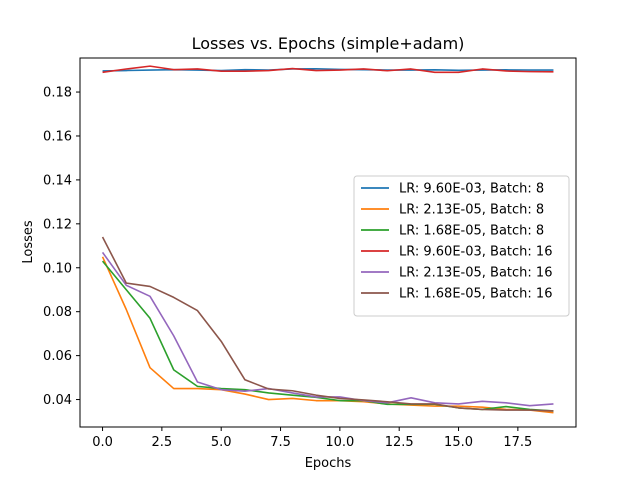  What do you see at coordinates (458, 442) in the screenshot?
I see `x-tick-label: 15.0` at bounding box center [458, 442].